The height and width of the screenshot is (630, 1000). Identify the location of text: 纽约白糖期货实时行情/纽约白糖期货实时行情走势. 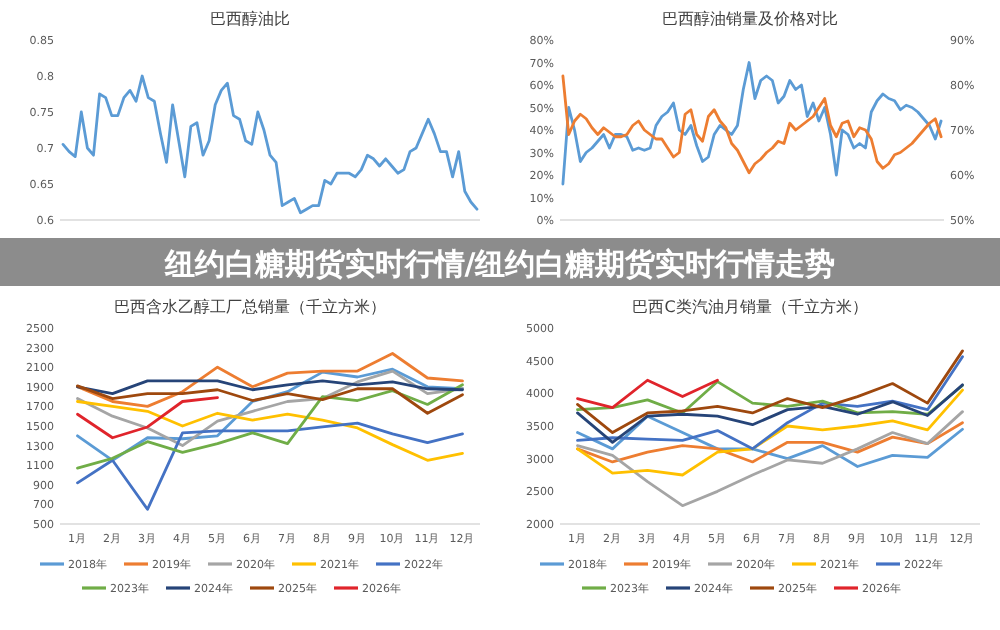
(499, 264).